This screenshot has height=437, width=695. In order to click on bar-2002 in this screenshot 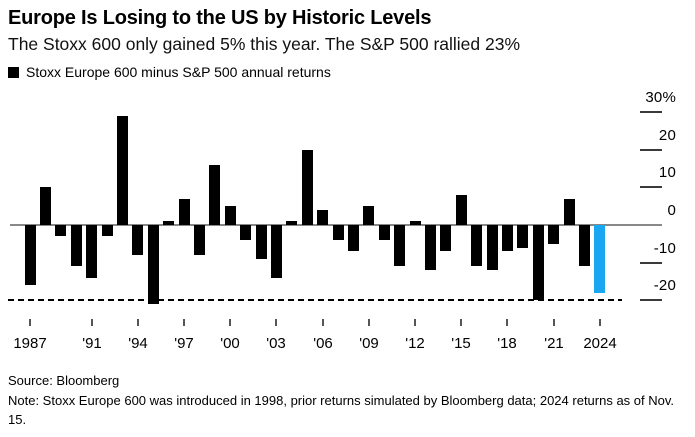, I will do `click(261, 242)`.